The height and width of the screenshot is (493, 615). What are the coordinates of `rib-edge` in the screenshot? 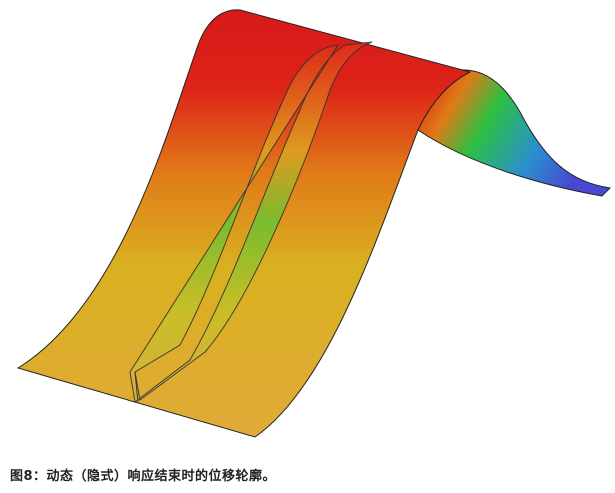 It's located at (136, 387).